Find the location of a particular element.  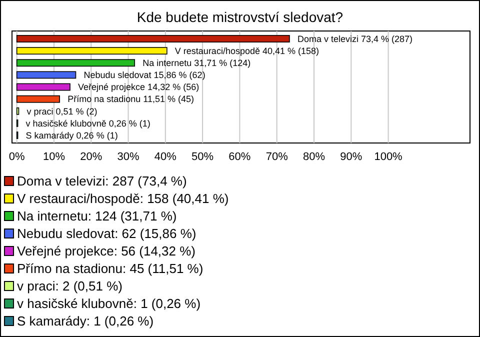

category-label: S kamarády 0,26 % (1) is located at coordinates (72, 135).